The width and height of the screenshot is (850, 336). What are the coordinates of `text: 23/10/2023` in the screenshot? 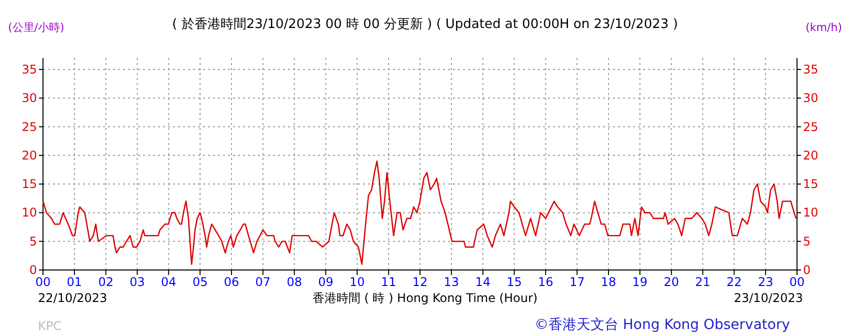 It's located at (768, 298).